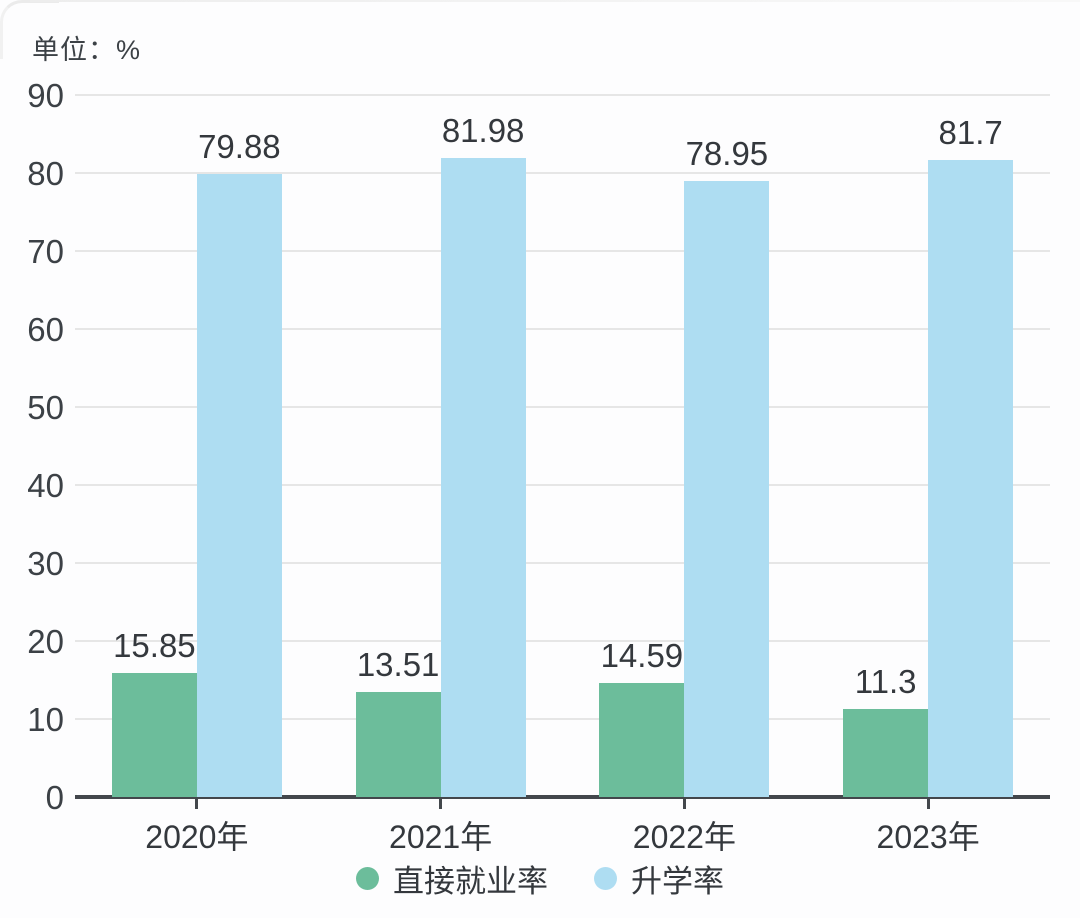  I want to click on x-axis-tick-label: 2020年, so click(197, 837).